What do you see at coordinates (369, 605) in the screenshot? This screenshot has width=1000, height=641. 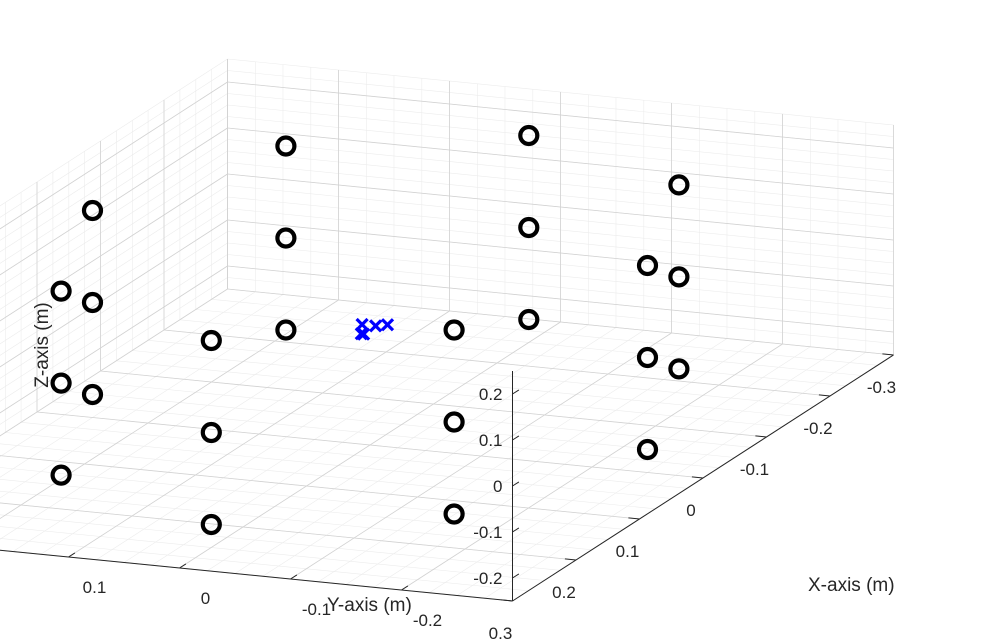 I see `y-axis-label: Y-axis (m)` at bounding box center [369, 605].